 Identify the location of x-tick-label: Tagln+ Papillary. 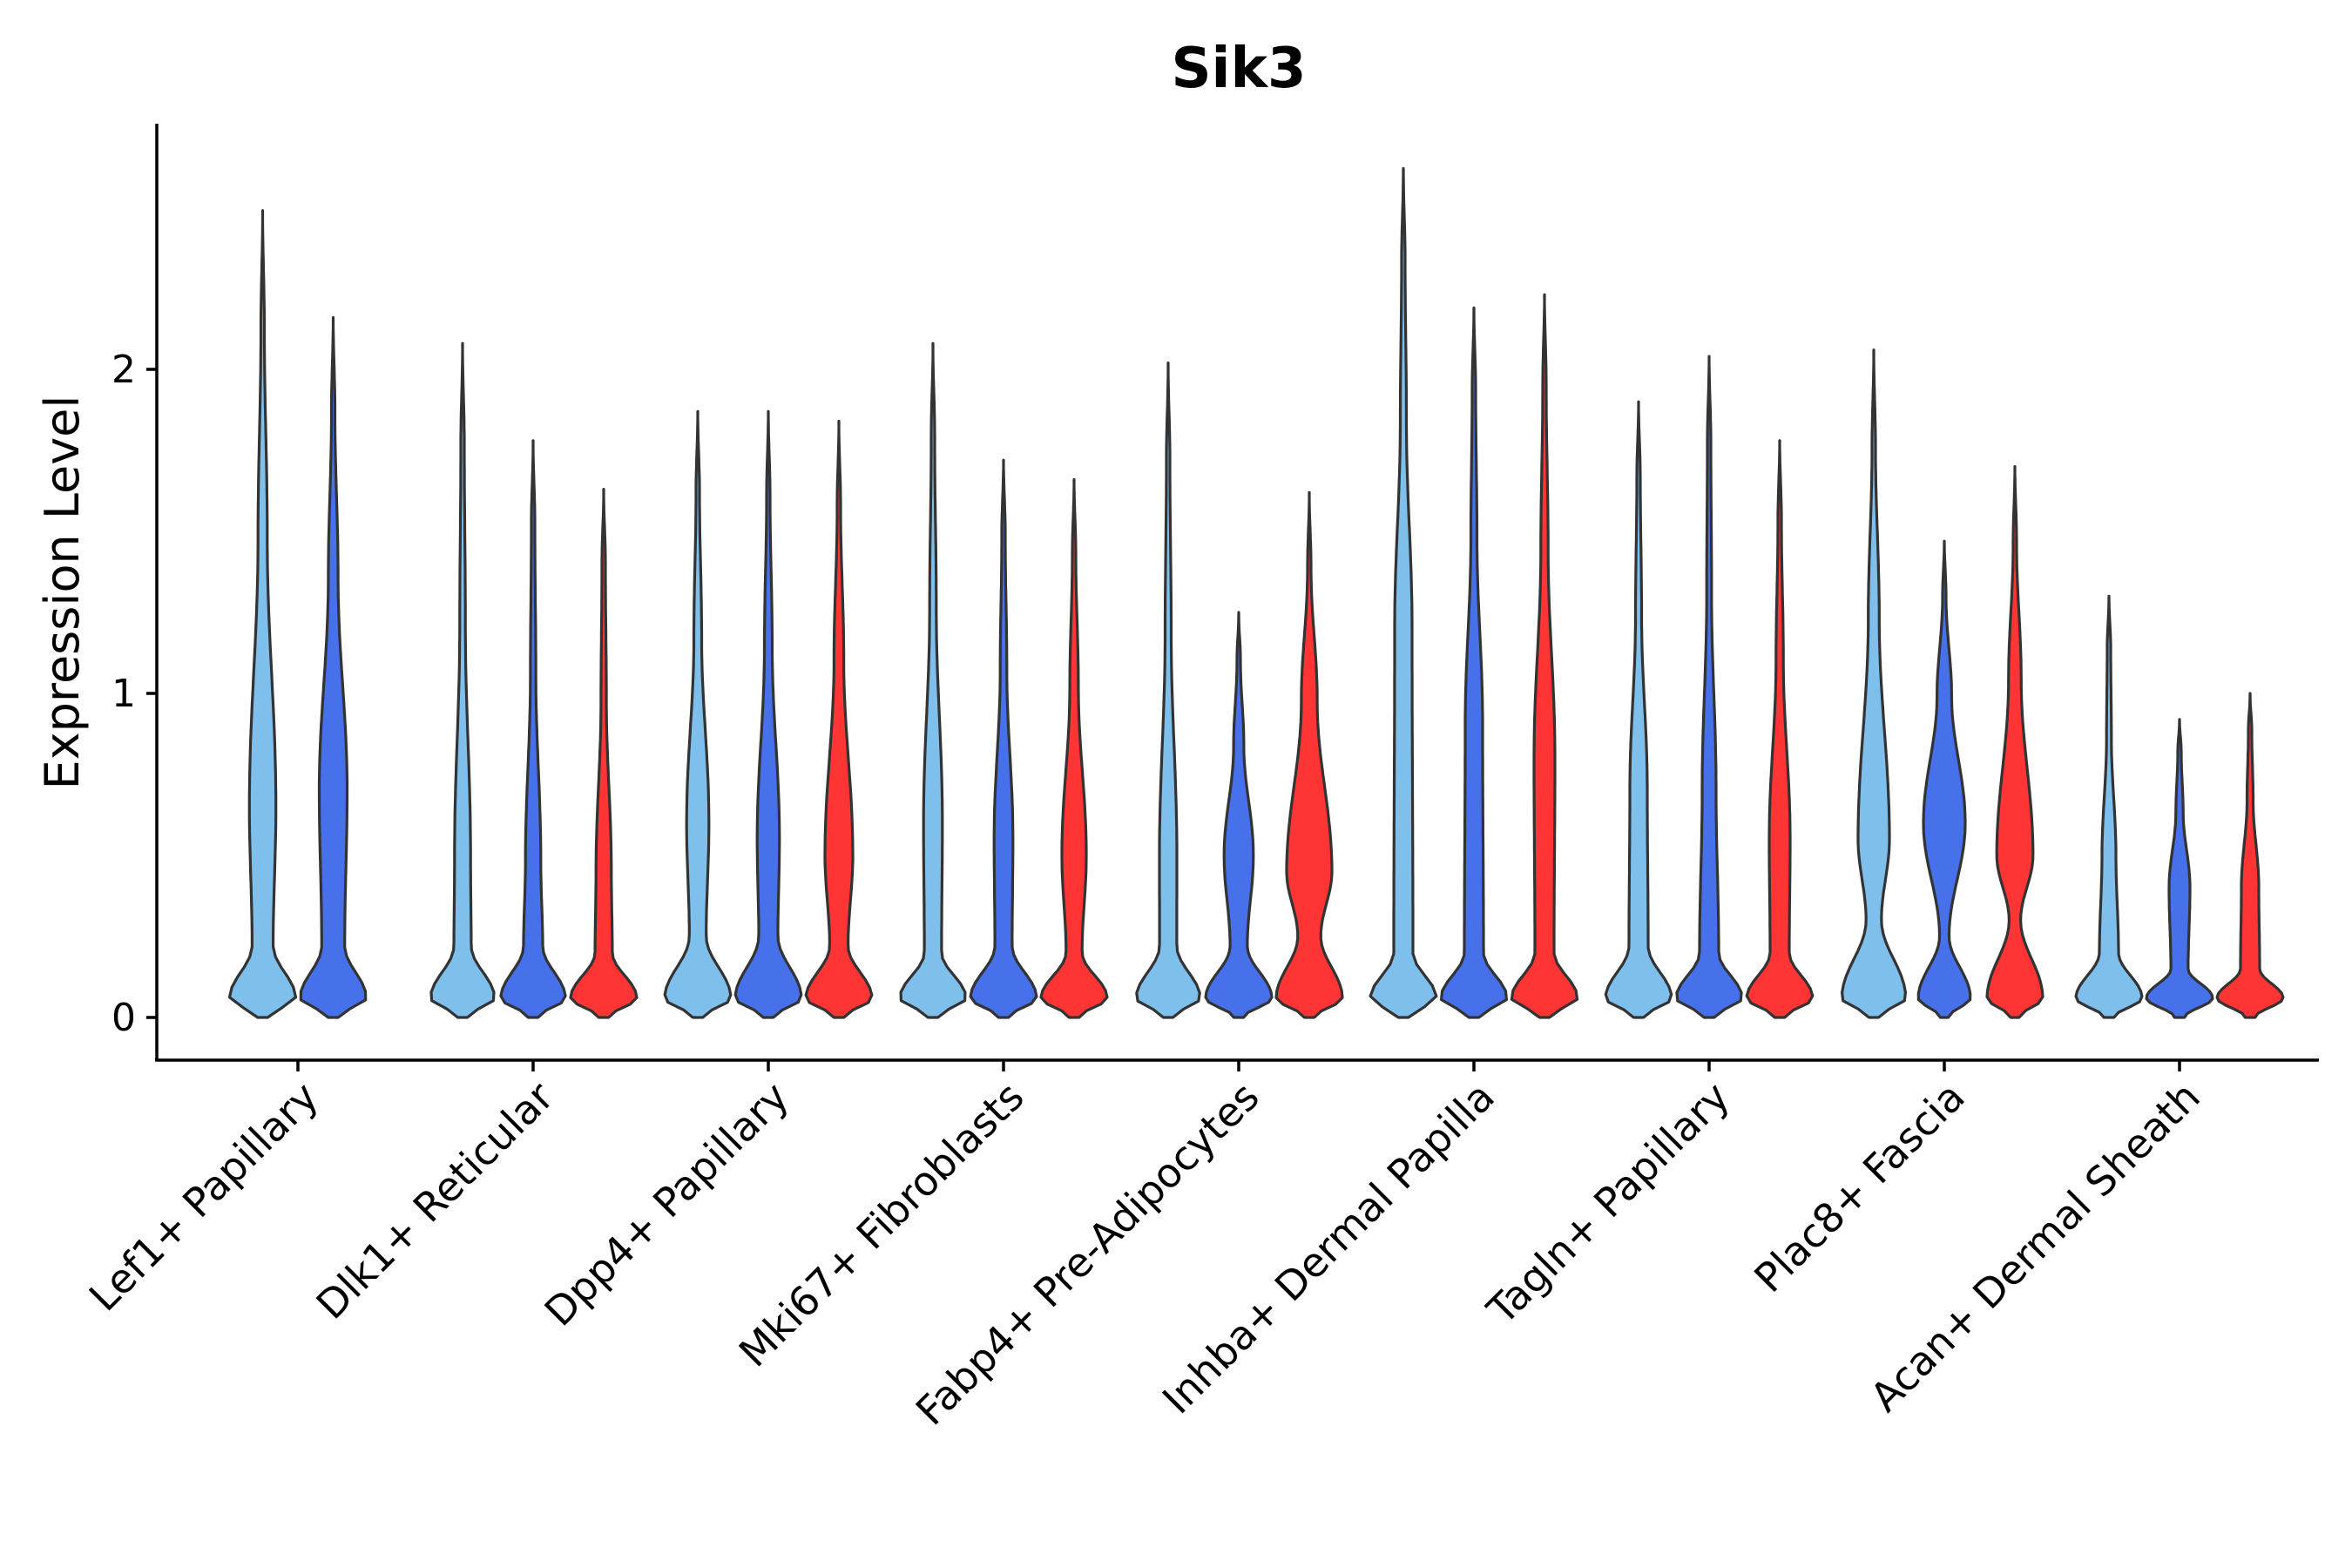
(1608, 1204).